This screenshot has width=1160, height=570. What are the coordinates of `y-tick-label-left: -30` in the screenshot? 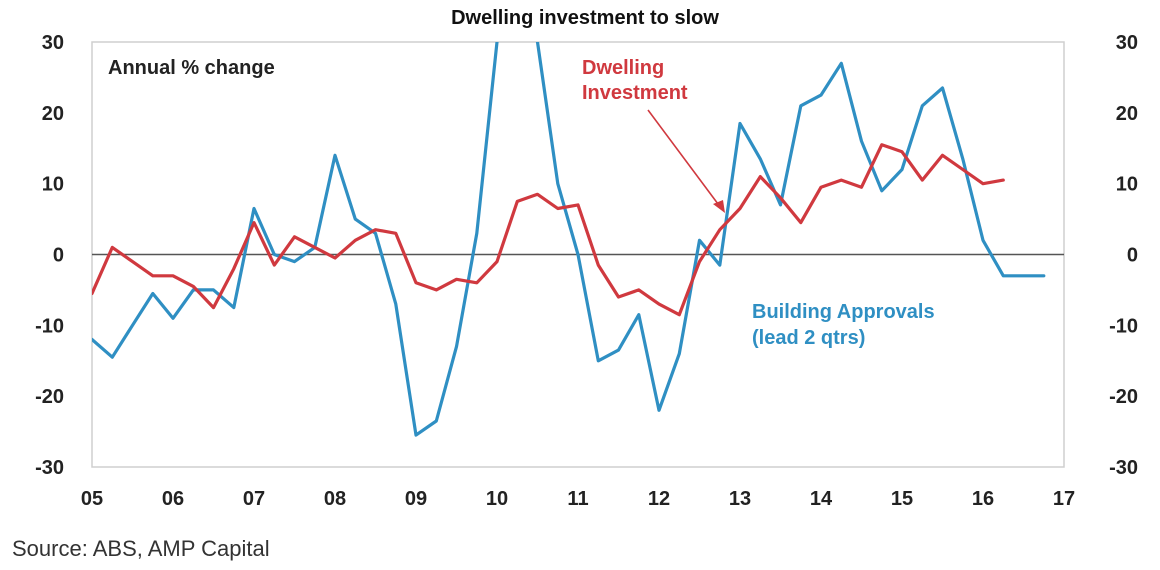 It's located at (49, 468).